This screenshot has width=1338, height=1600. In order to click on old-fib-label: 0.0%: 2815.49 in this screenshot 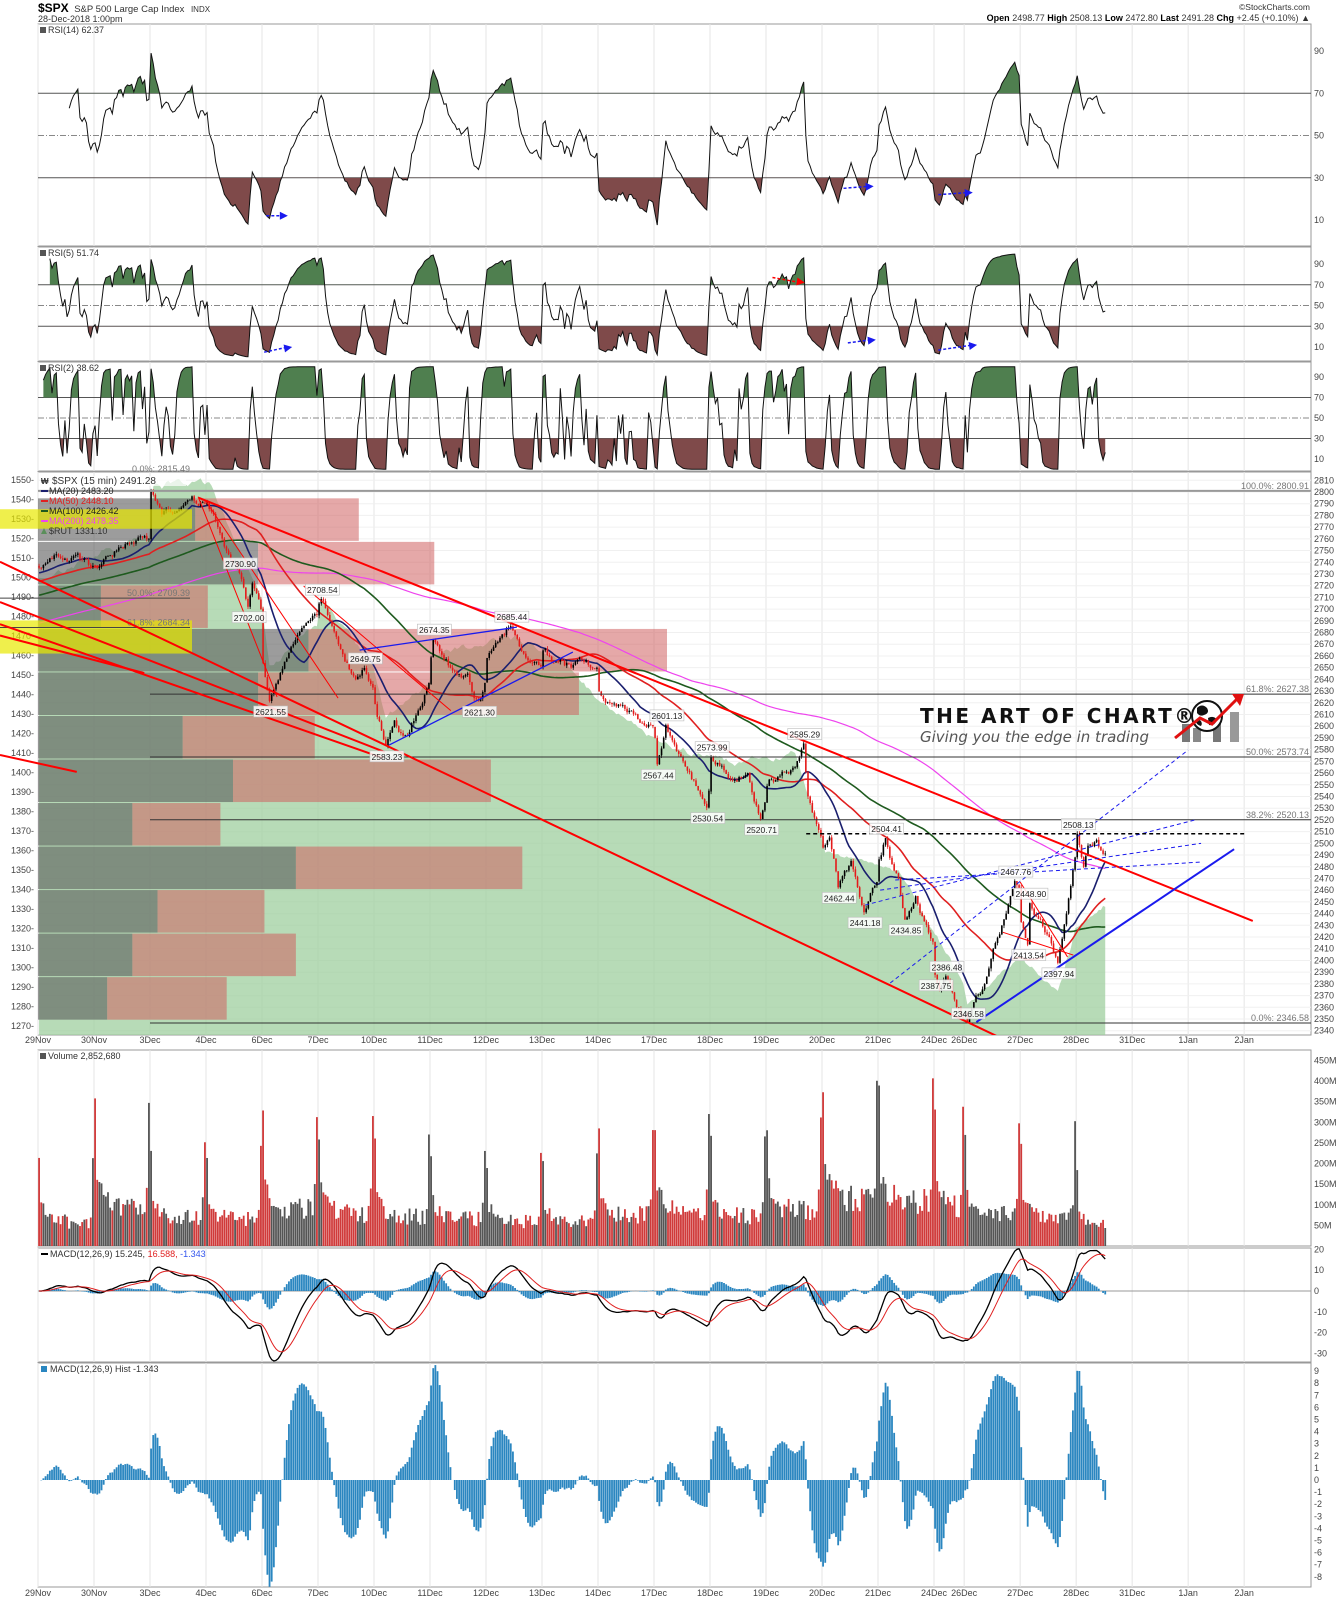, I will do `click(161, 469)`.